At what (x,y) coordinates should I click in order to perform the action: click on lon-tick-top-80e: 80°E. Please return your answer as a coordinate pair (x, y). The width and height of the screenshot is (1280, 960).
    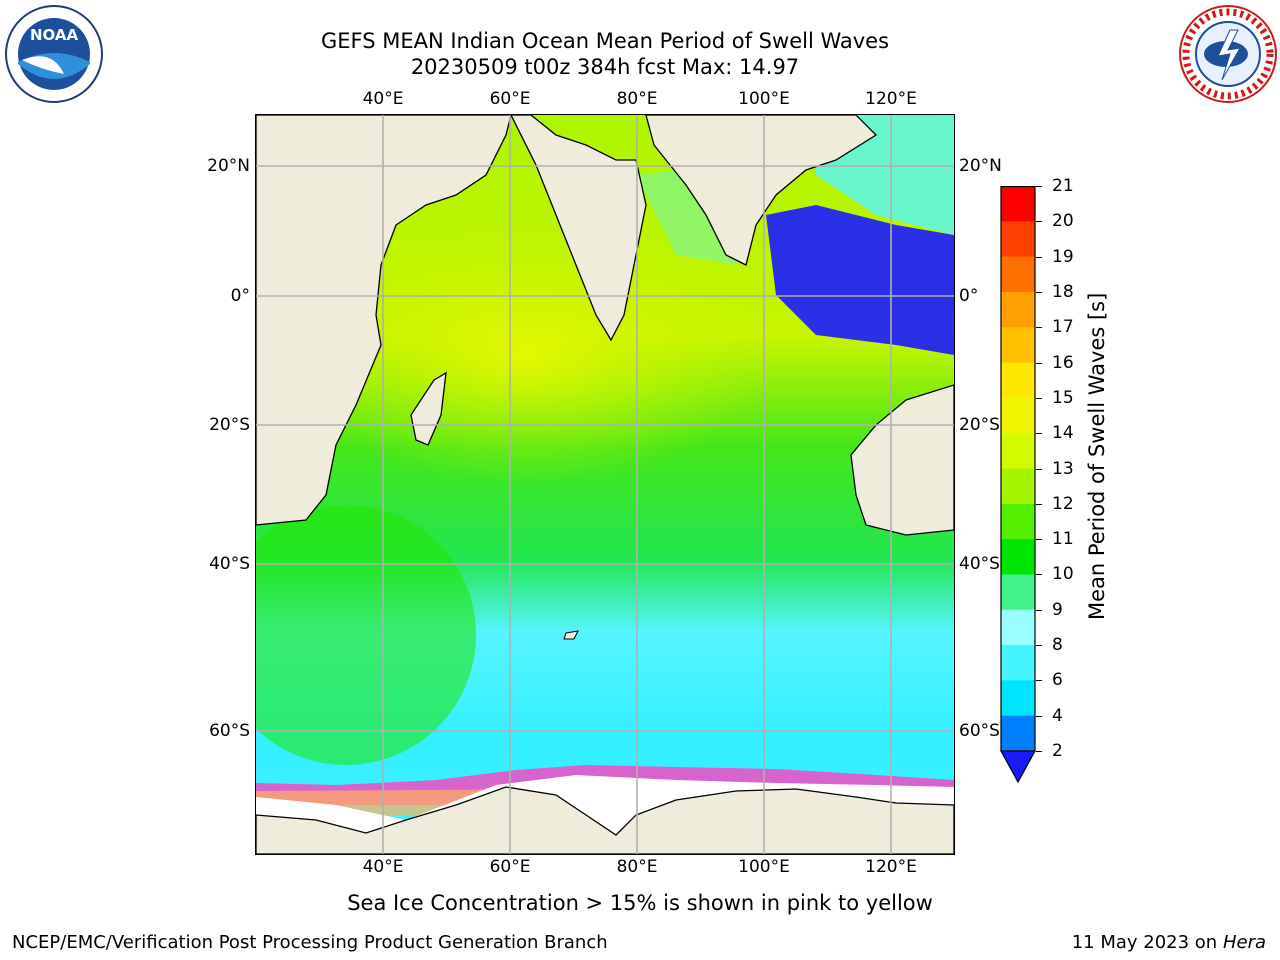
    Looking at the image, I should click on (637, 99).